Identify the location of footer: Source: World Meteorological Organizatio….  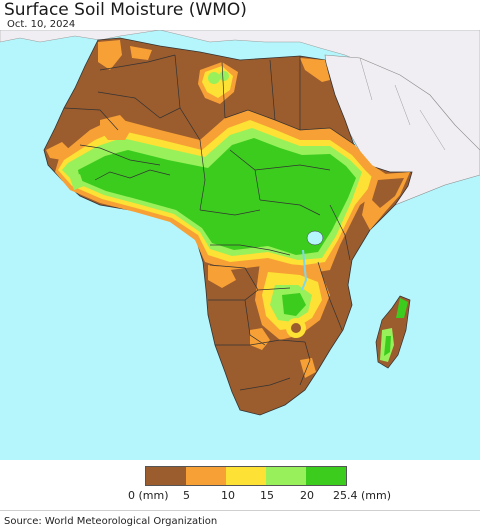
(240, 520).